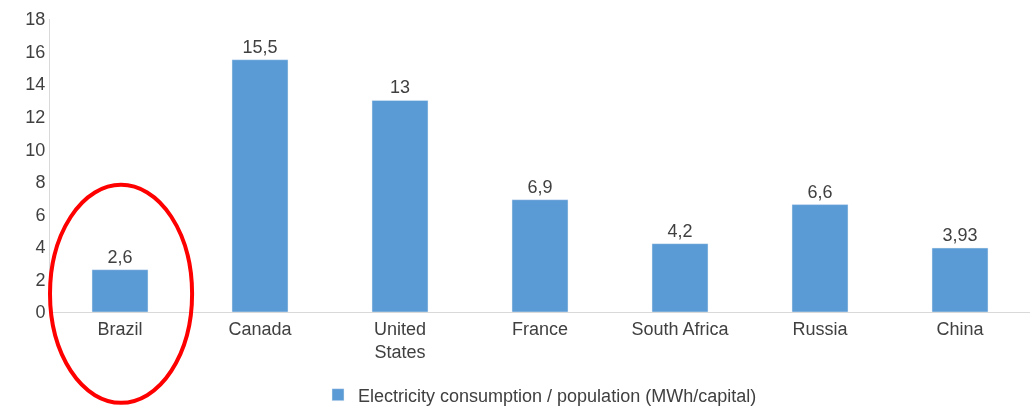 The height and width of the screenshot is (419, 1036). Describe the element at coordinates (960, 235) in the screenshot. I see `data-label: 3,93` at that location.